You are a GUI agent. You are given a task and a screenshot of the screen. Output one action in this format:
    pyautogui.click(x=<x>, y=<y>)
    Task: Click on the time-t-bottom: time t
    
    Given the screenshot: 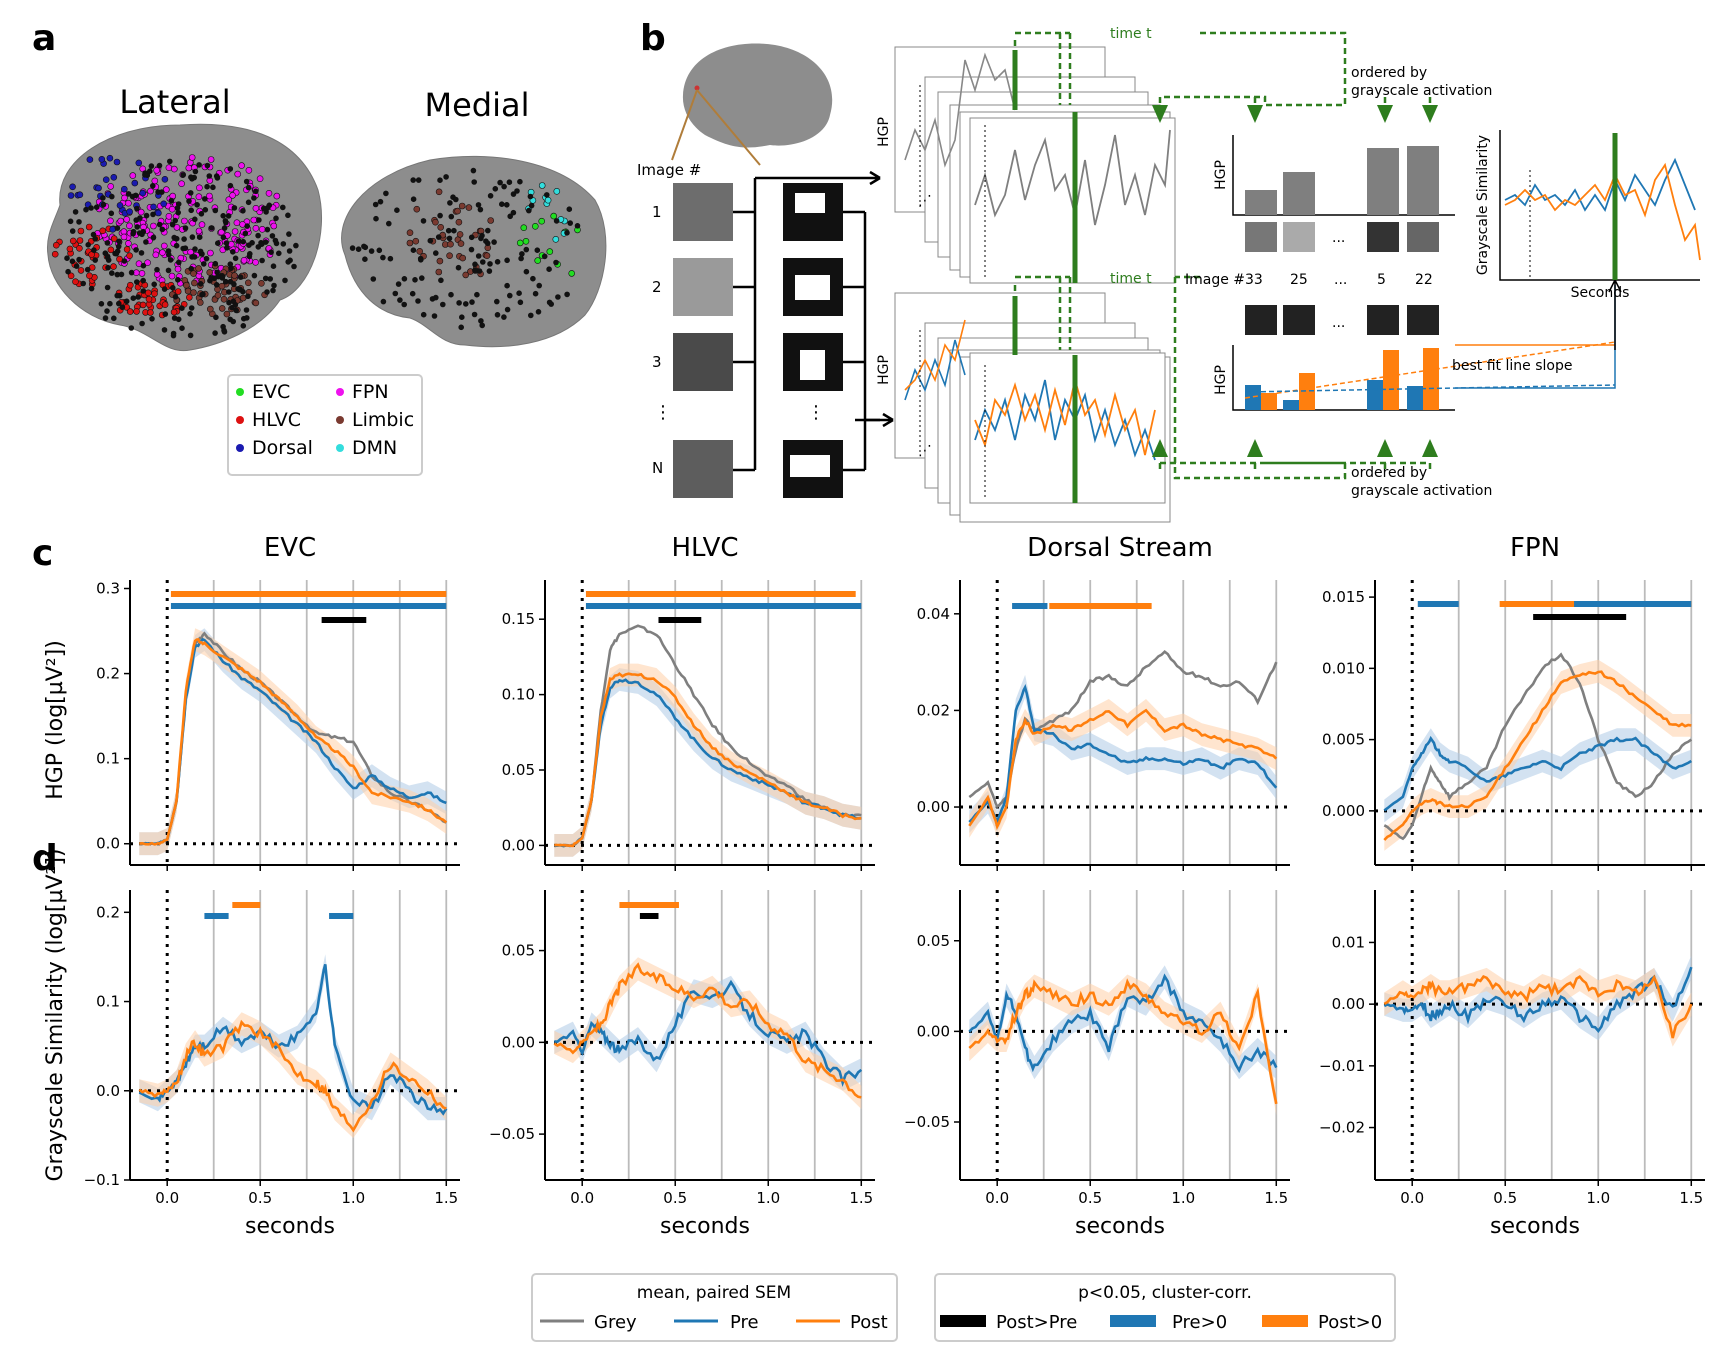 What is the action you would take?
    pyautogui.click(x=1131, y=279)
    